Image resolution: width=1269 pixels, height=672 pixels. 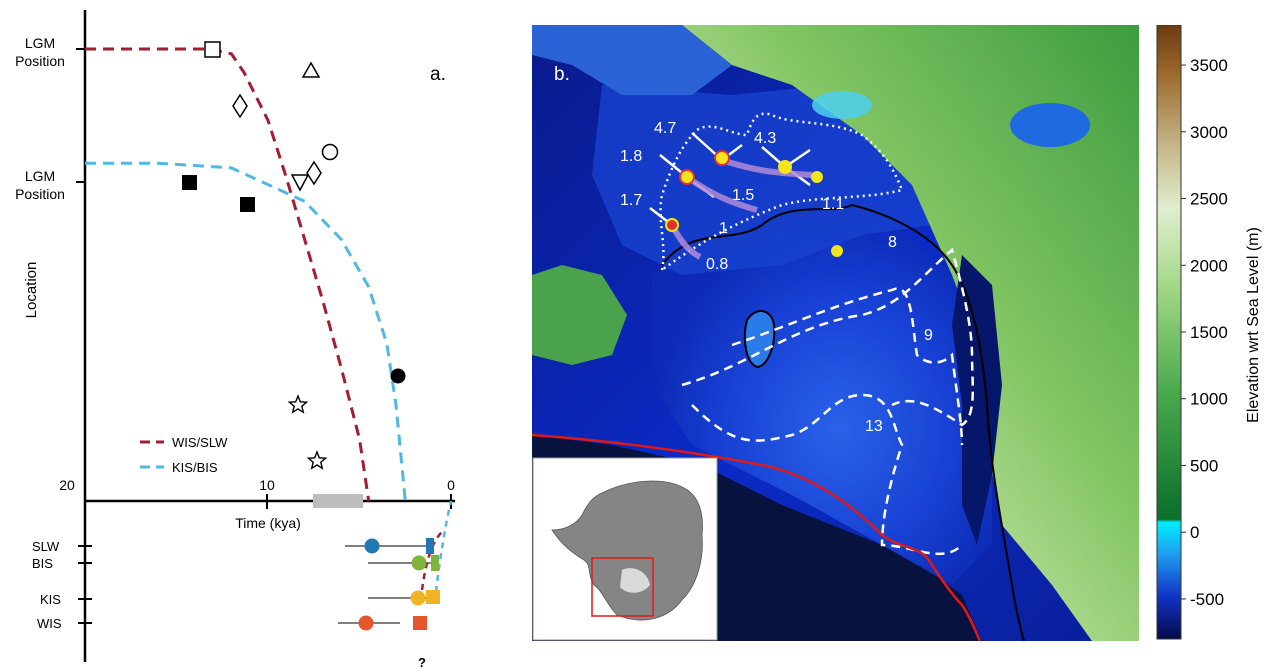 I want to click on kis-marker-square, so click(x=433, y=597).